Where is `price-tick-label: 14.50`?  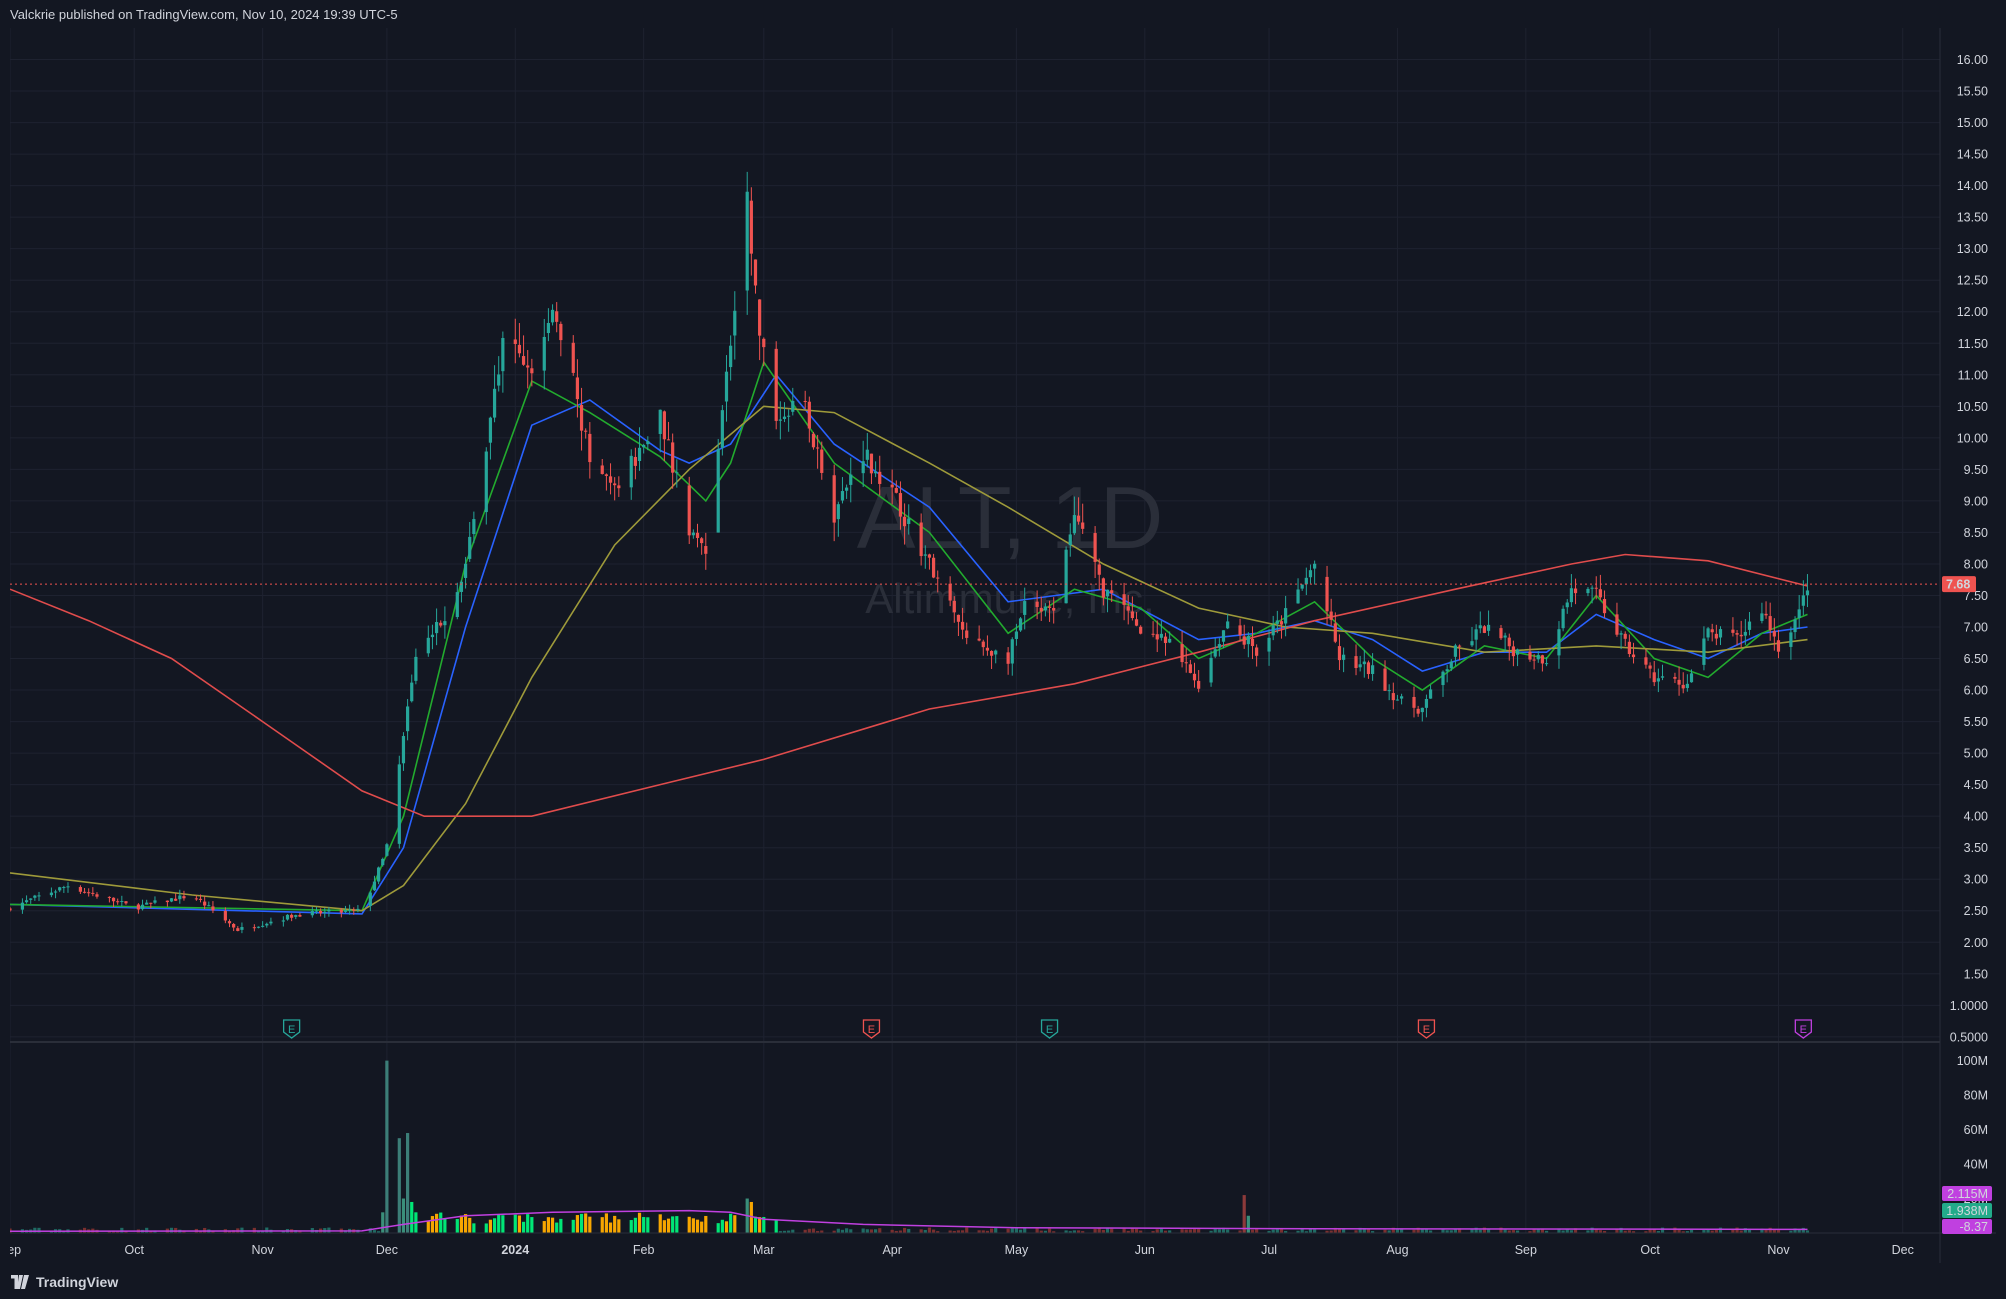
price-tick-label: 14.50 is located at coordinates (1972, 155).